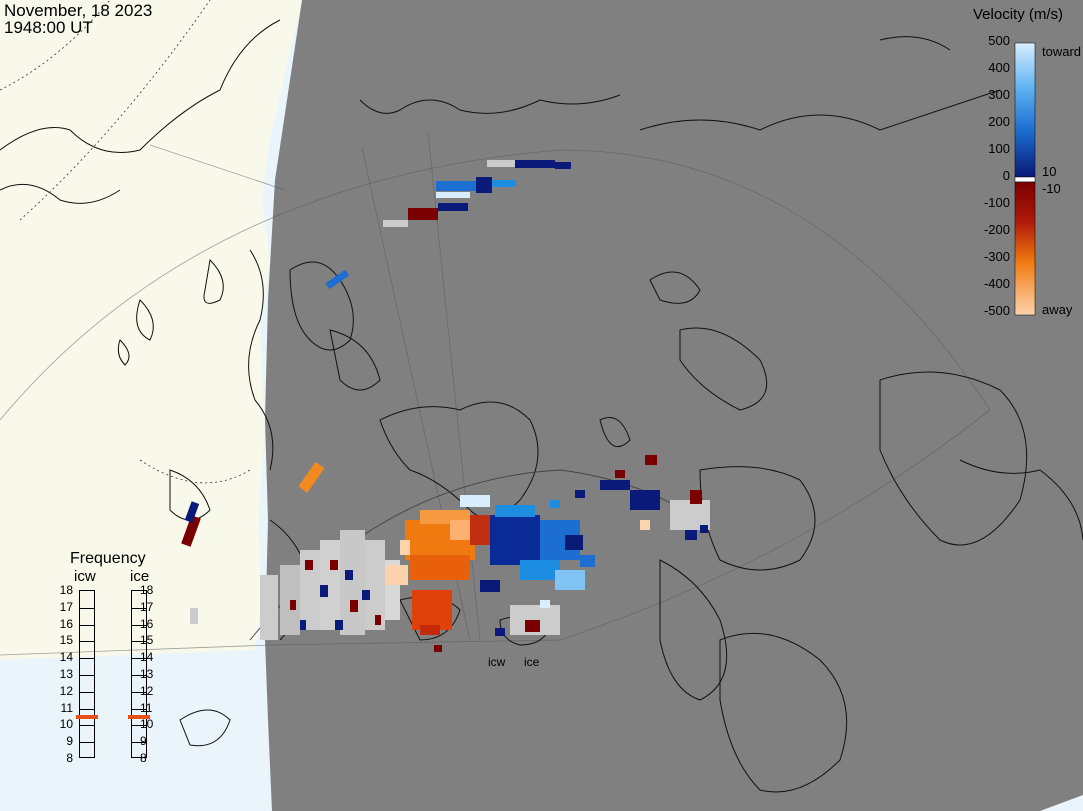 The image size is (1083, 811). Describe the element at coordinates (1051, 188) in the screenshot. I see `legend-inner-neg: -10` at that location.